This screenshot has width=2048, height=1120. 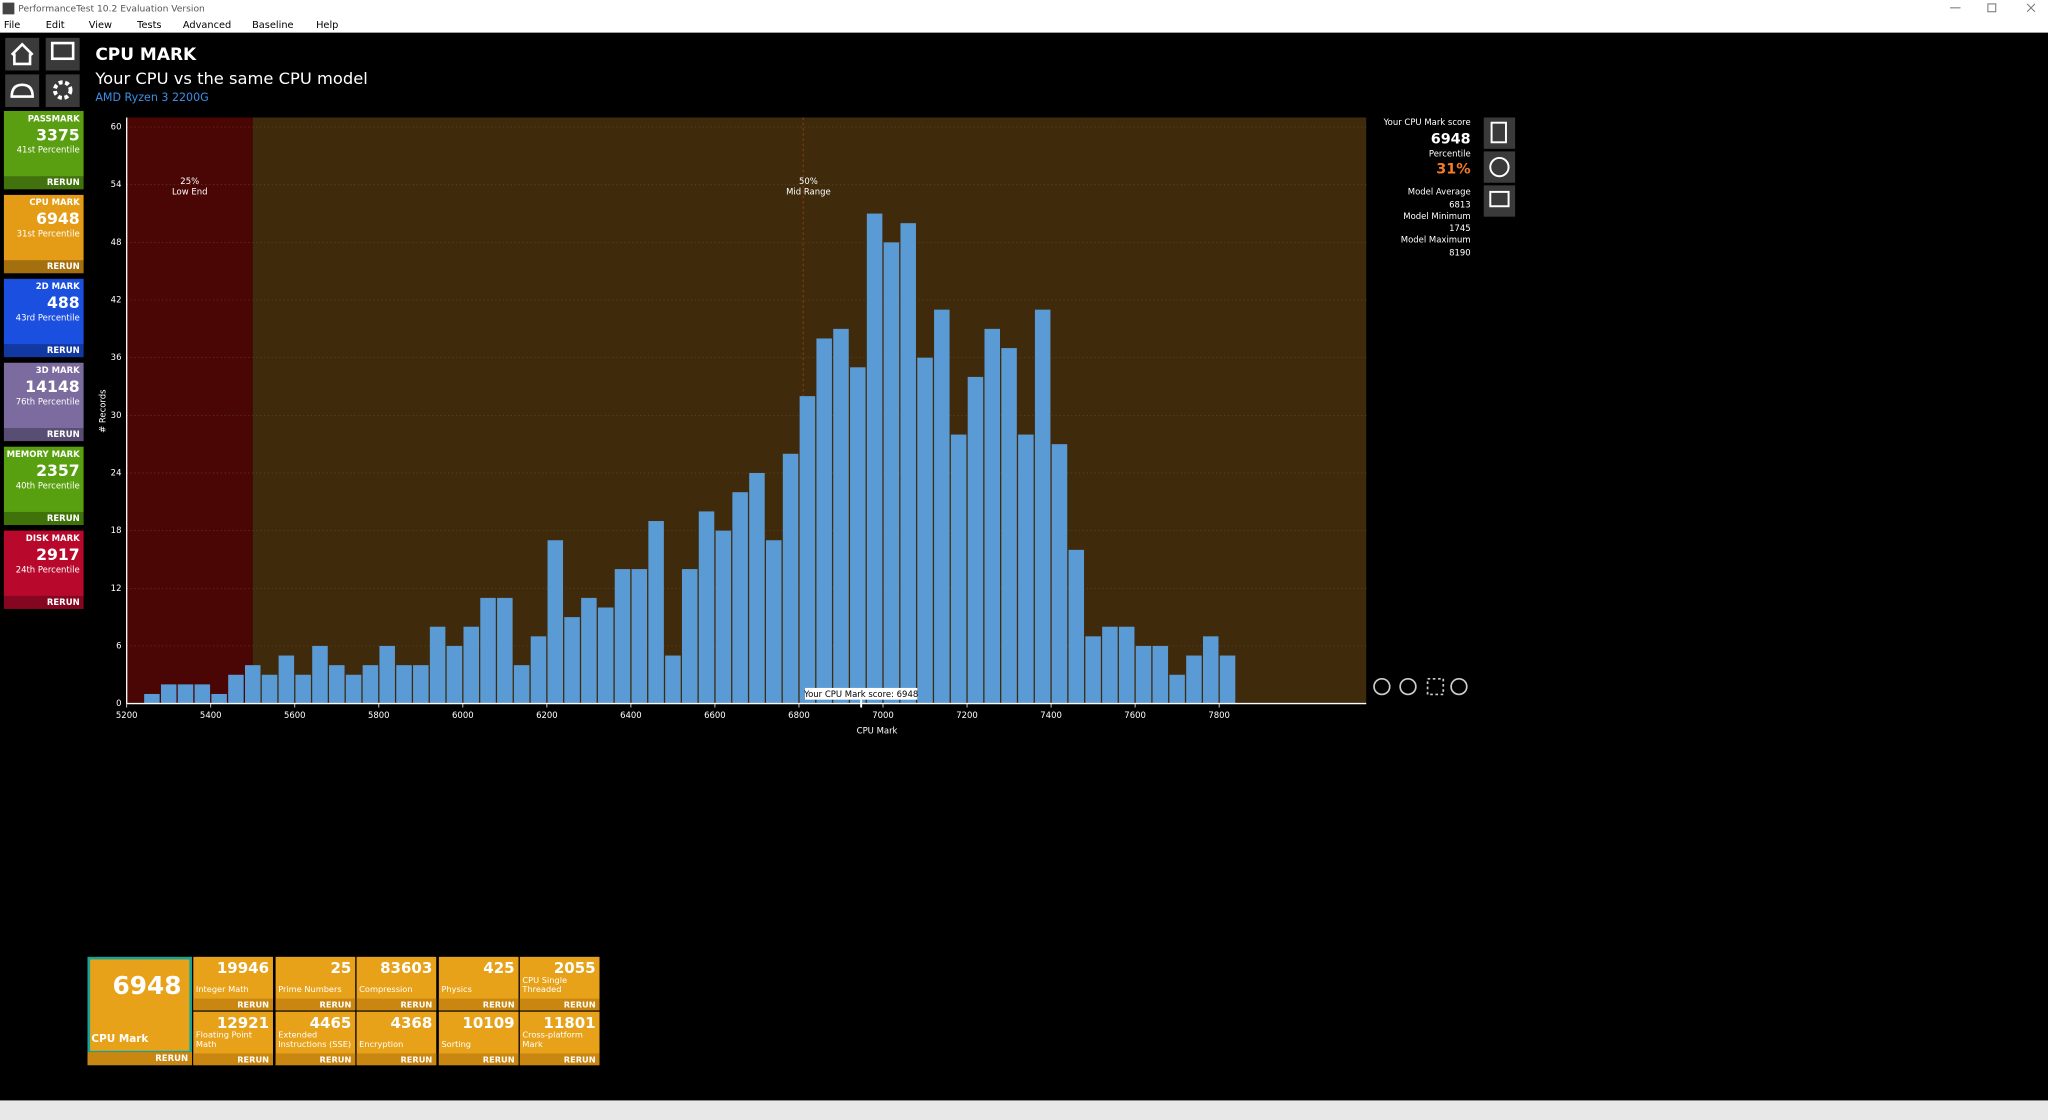 I want to click on menu-item: Edit, so click(x=55, y=25).